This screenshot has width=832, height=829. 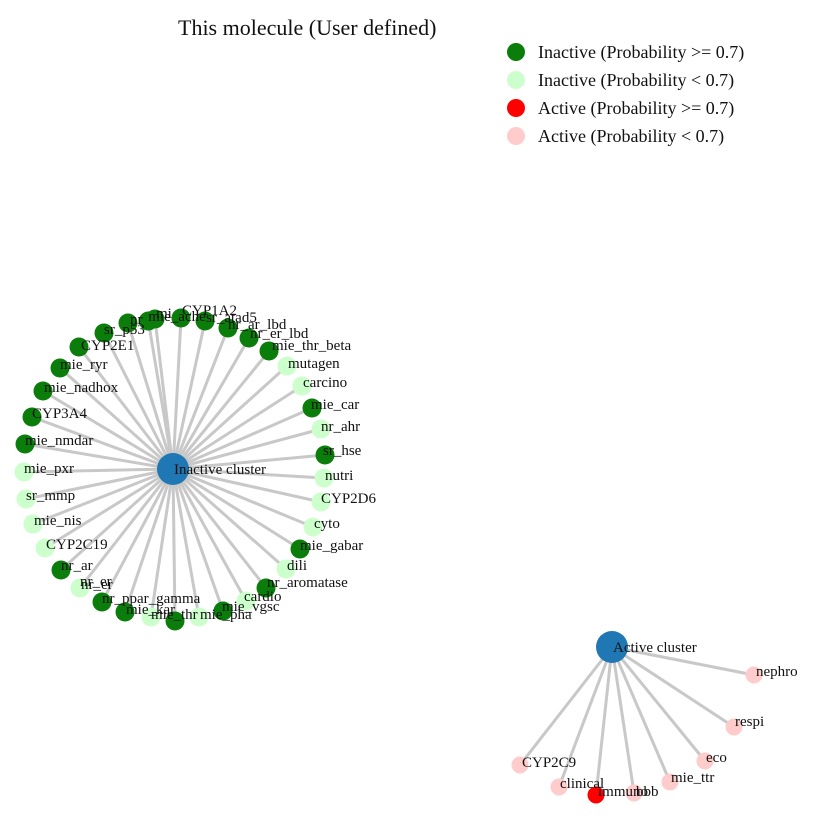 I want to click on active-node-label: immuno, so click(x=623, y=792).